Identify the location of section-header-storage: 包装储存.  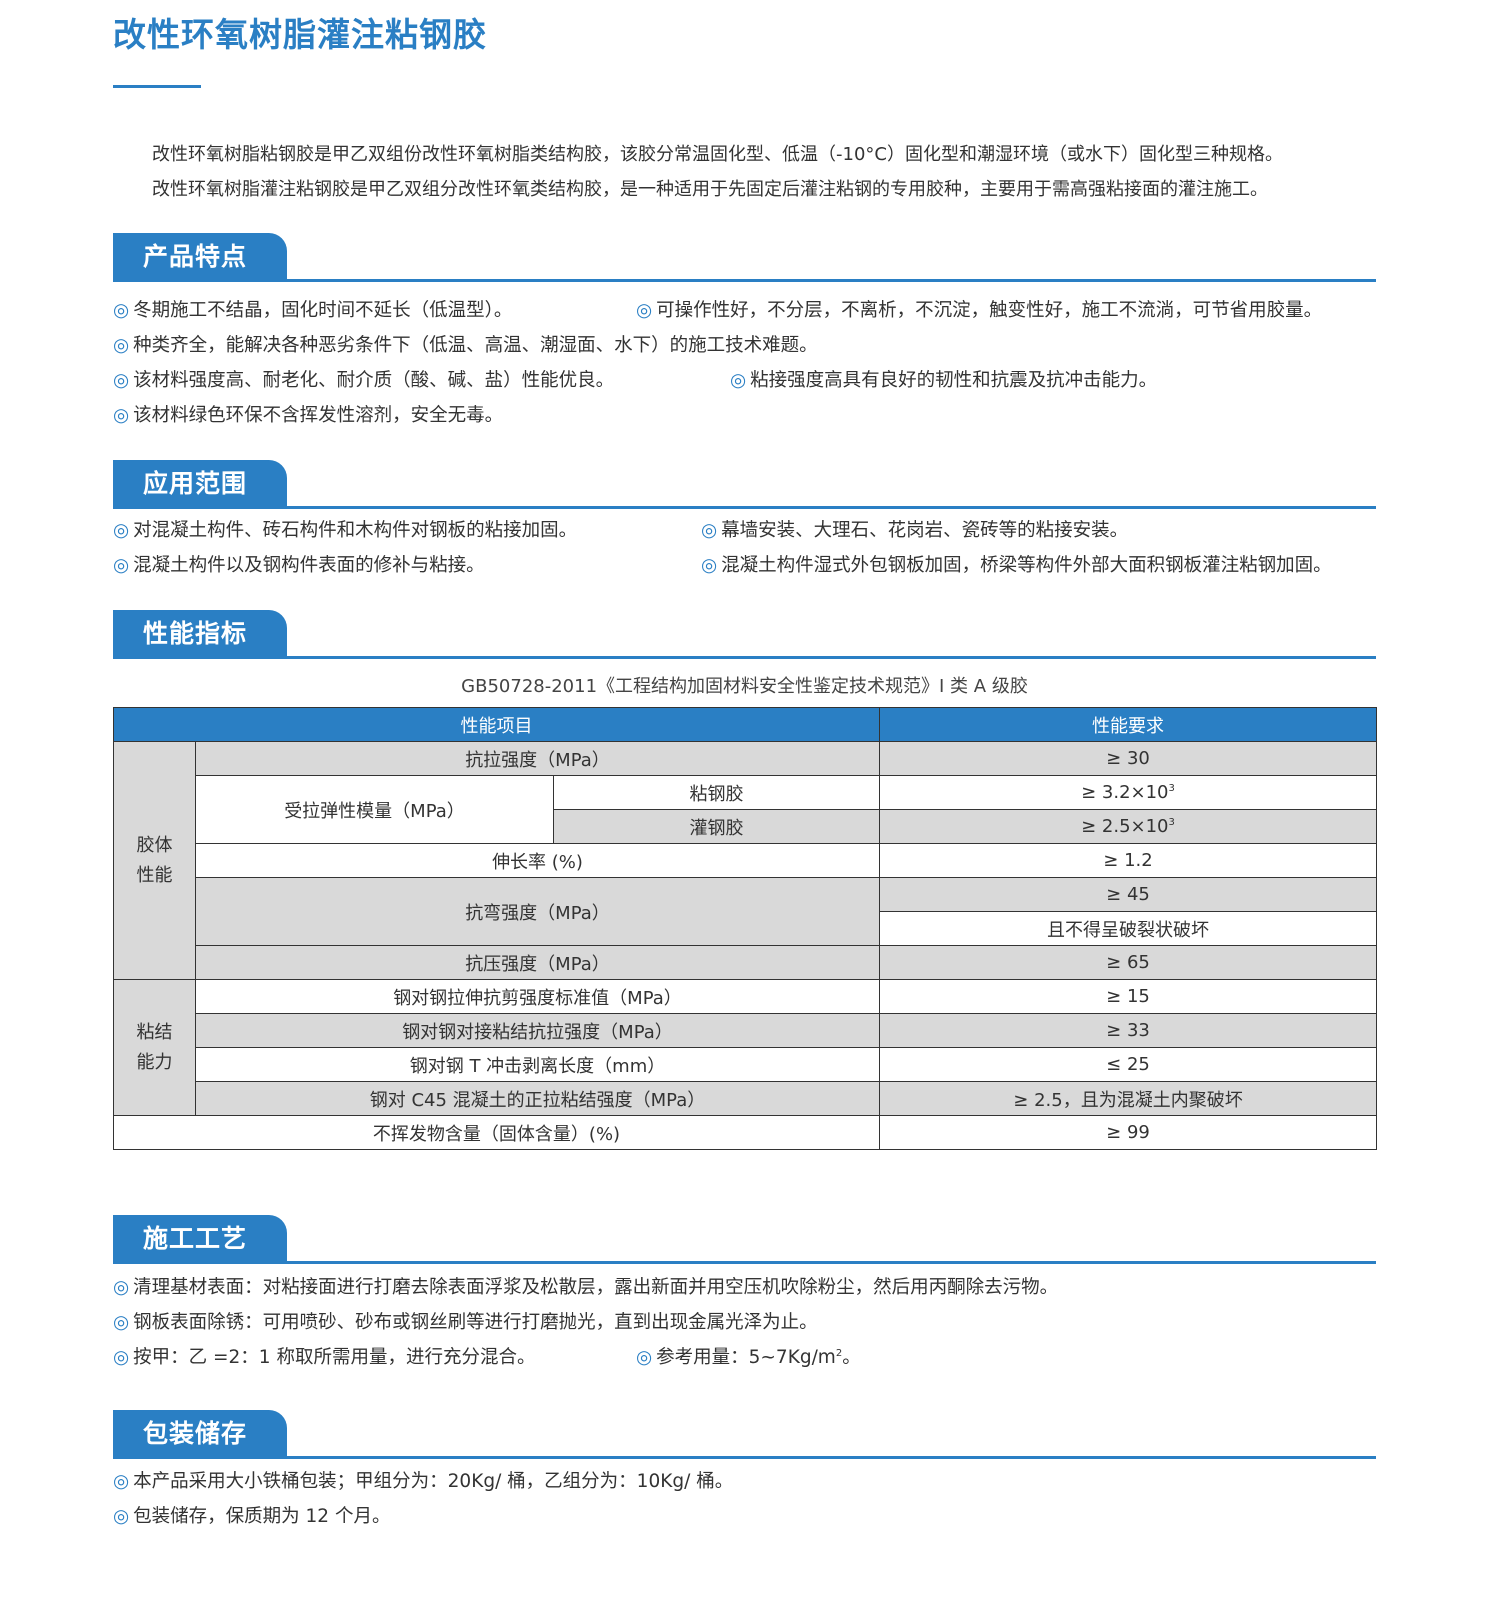
(744, 1434).